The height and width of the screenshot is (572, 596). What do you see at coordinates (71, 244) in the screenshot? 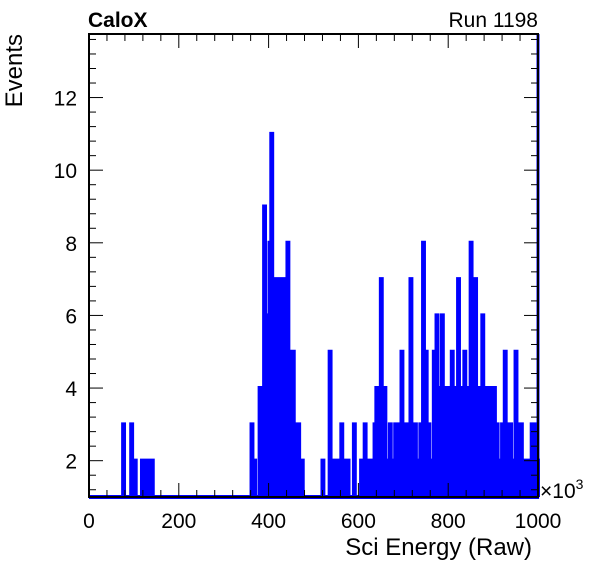
I see `y-tick-label: 8` at bounding box center [71, 244].